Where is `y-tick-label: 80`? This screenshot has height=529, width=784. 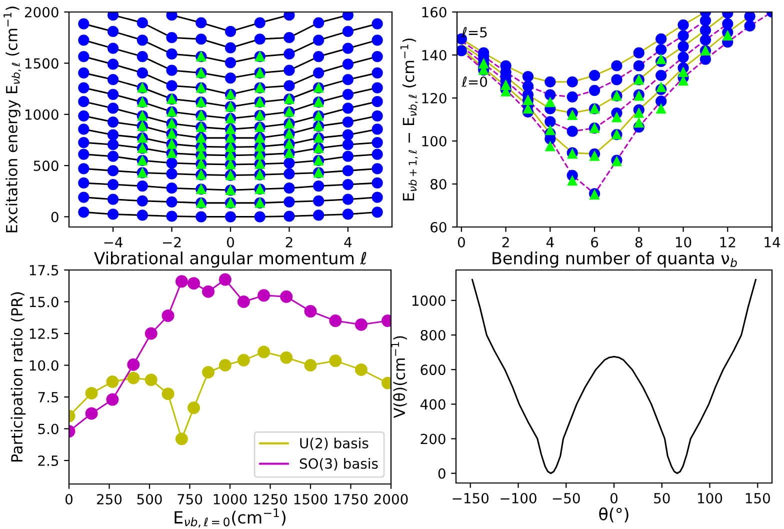
y-tick-label: 80 is located at coordinates (438, 184).